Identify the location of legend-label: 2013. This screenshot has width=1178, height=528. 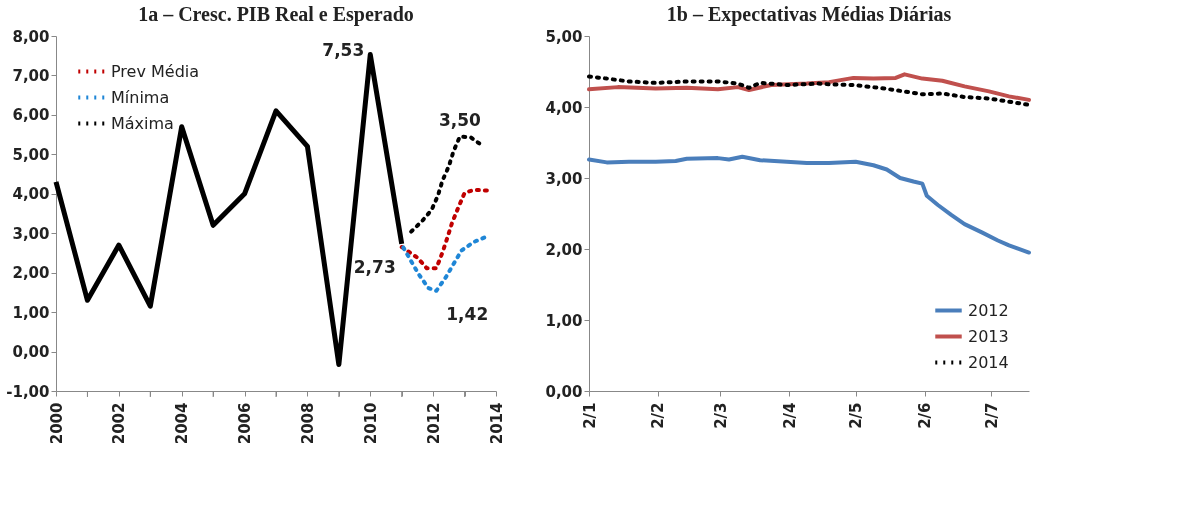
(988, 336).